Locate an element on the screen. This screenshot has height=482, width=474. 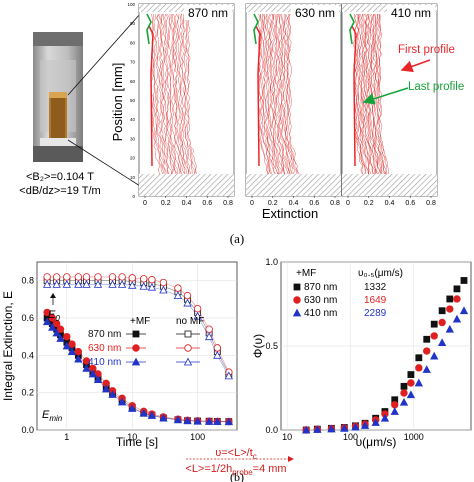
y-tick-label-right: 0.5 is located at coordinates (271, 346).